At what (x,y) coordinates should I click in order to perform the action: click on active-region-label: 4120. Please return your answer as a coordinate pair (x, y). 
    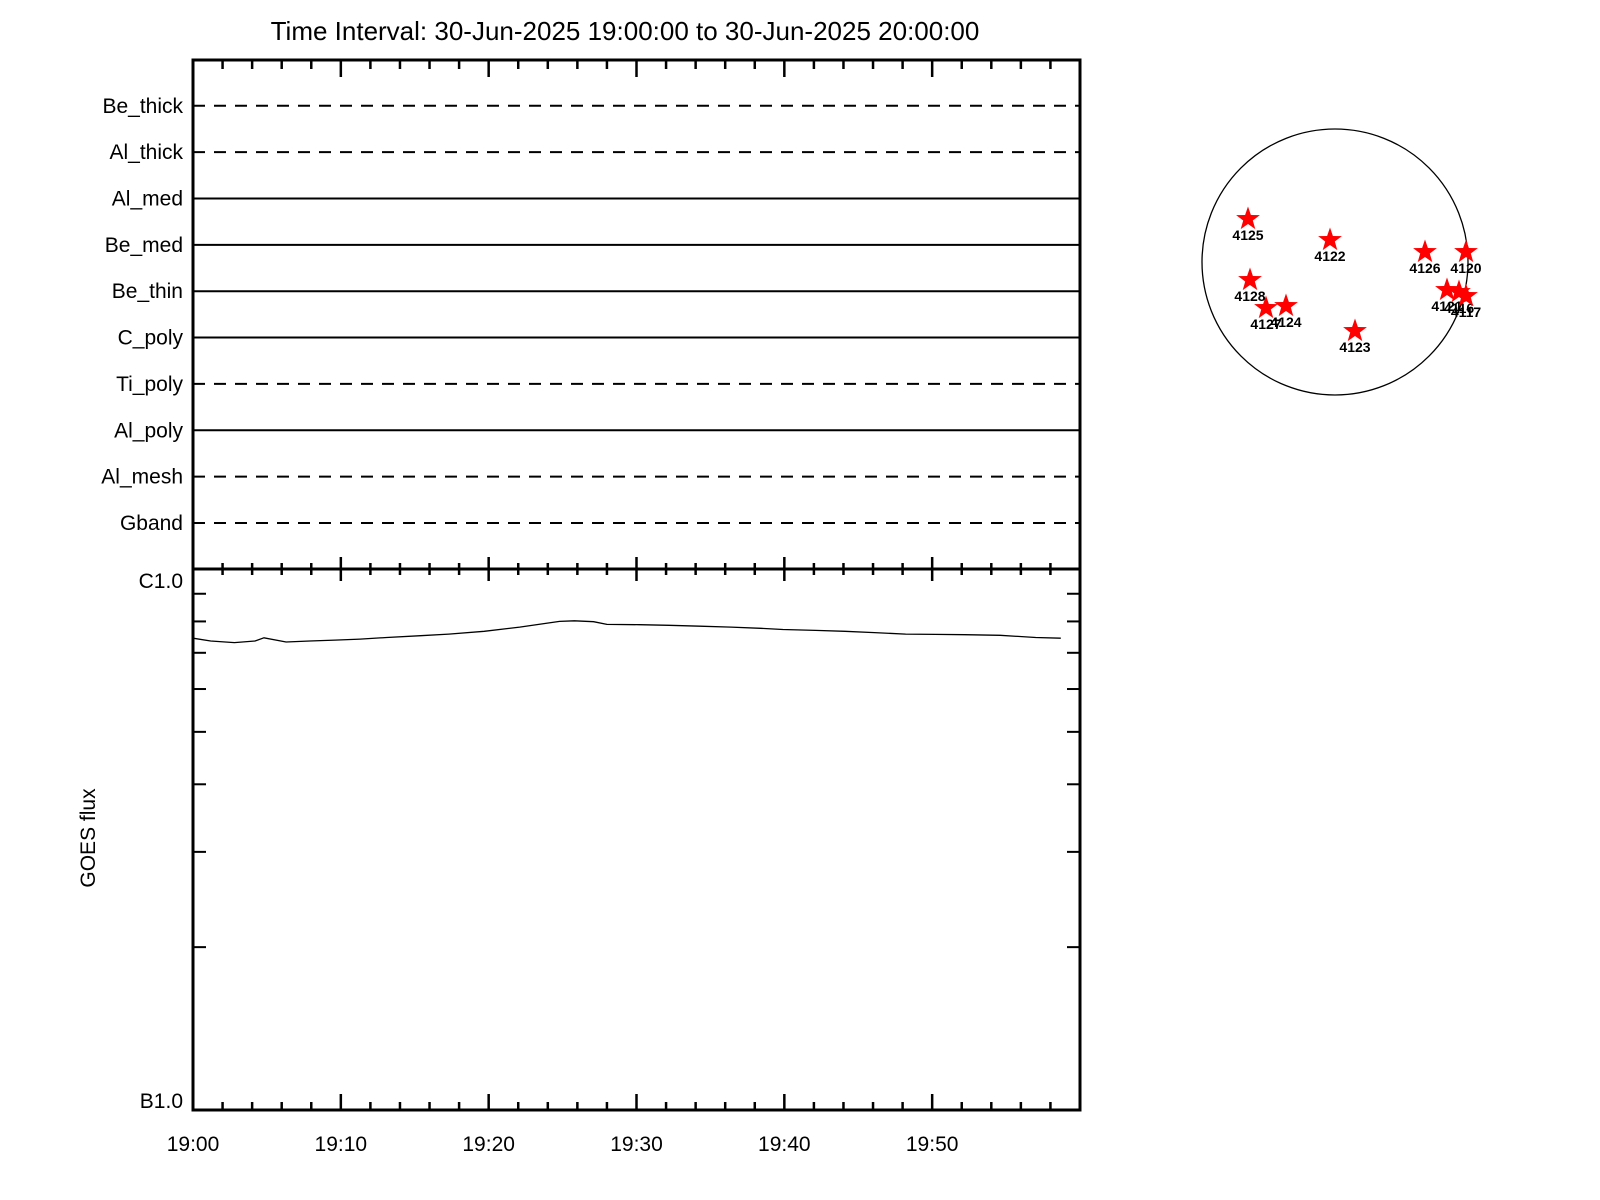
    Looking at the image, I should click on (1465, 268).